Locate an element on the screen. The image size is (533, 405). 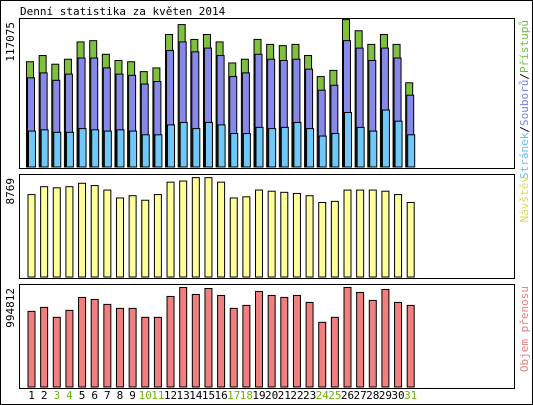
bar-access-stránek-day-13 is located at coordinates (183, 144).